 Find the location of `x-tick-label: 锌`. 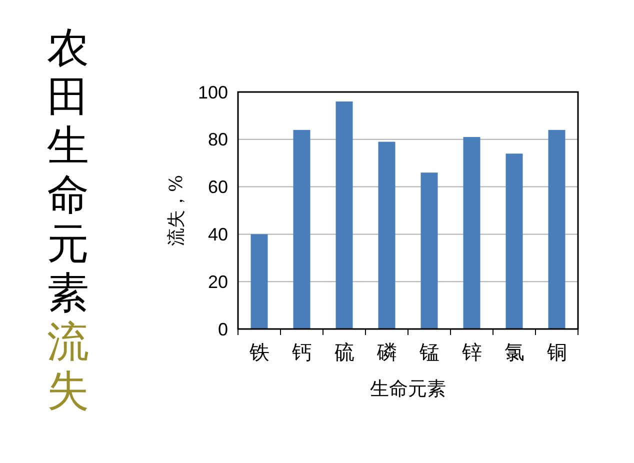

x-tick-label: 锌 is located at coordinates (471, 352).